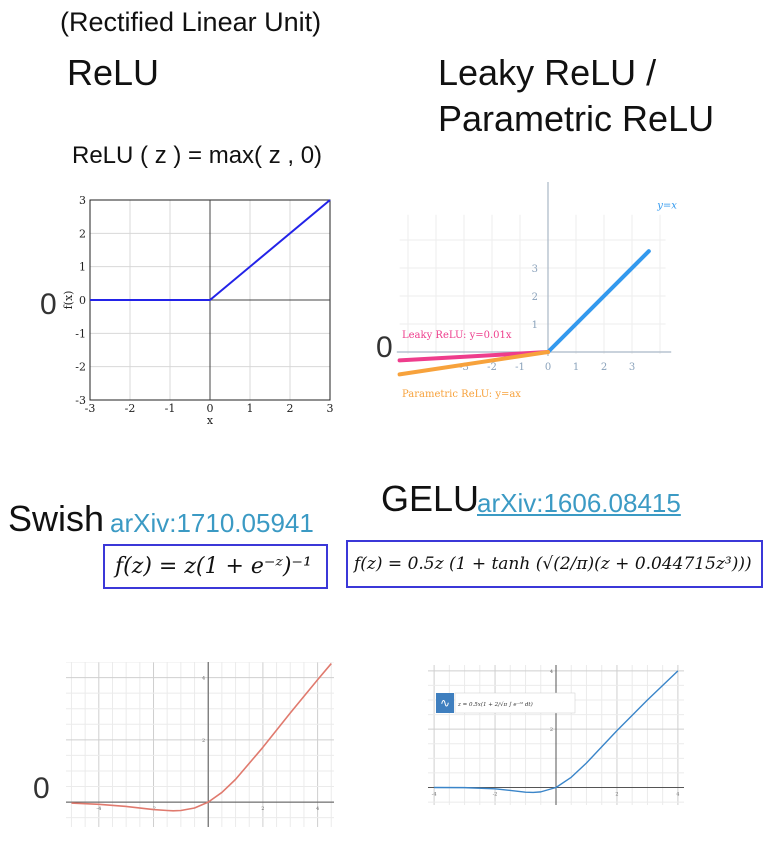  Describe the element at coordinates (198, 310) in the screenshot. I see `relu-chart: -3 -2 -1 0 1 2 3 3 2 1 0 -1 -2 -3 x f(x)` at that location.